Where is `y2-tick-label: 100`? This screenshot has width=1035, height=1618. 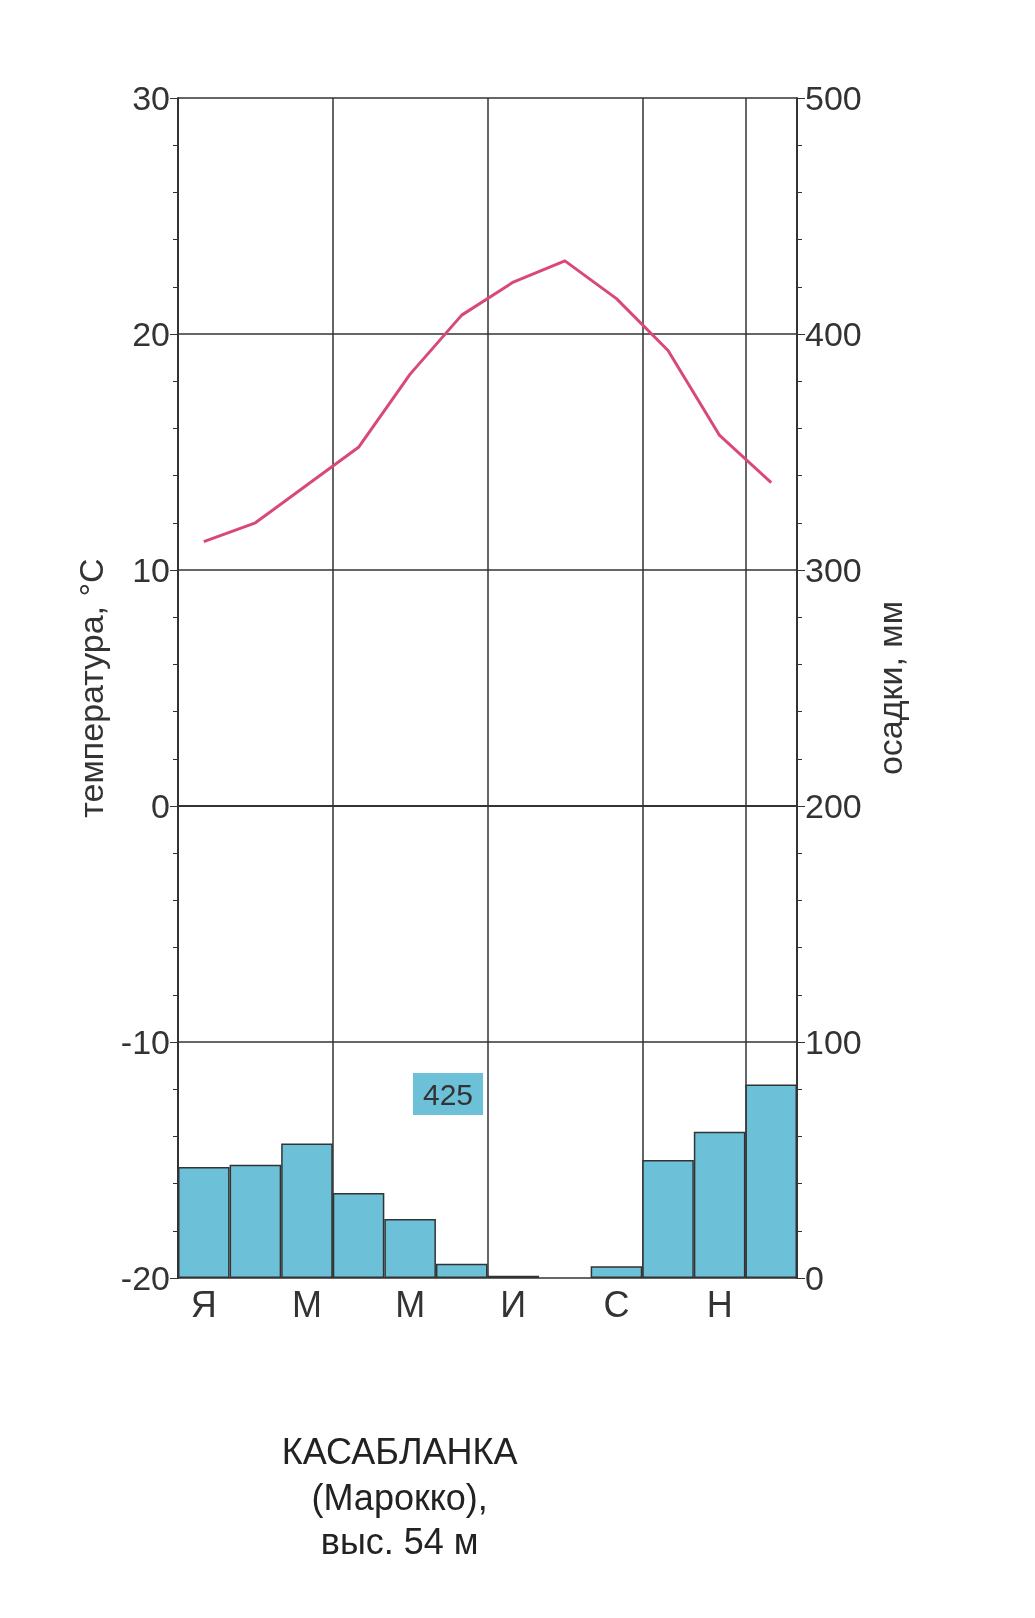 y2-tick-label: 100 is located at coordinates (833, 1042).